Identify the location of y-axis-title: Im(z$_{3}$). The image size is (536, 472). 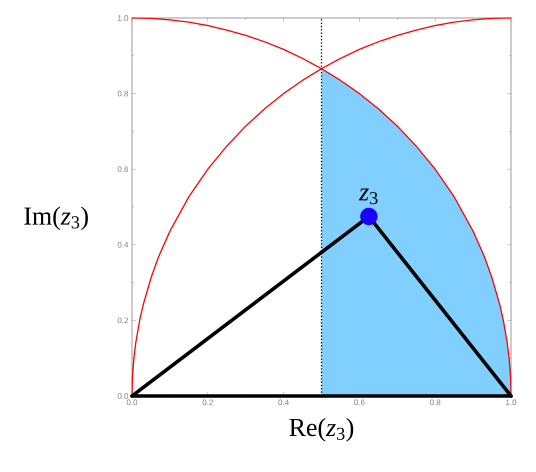
(56, 218).